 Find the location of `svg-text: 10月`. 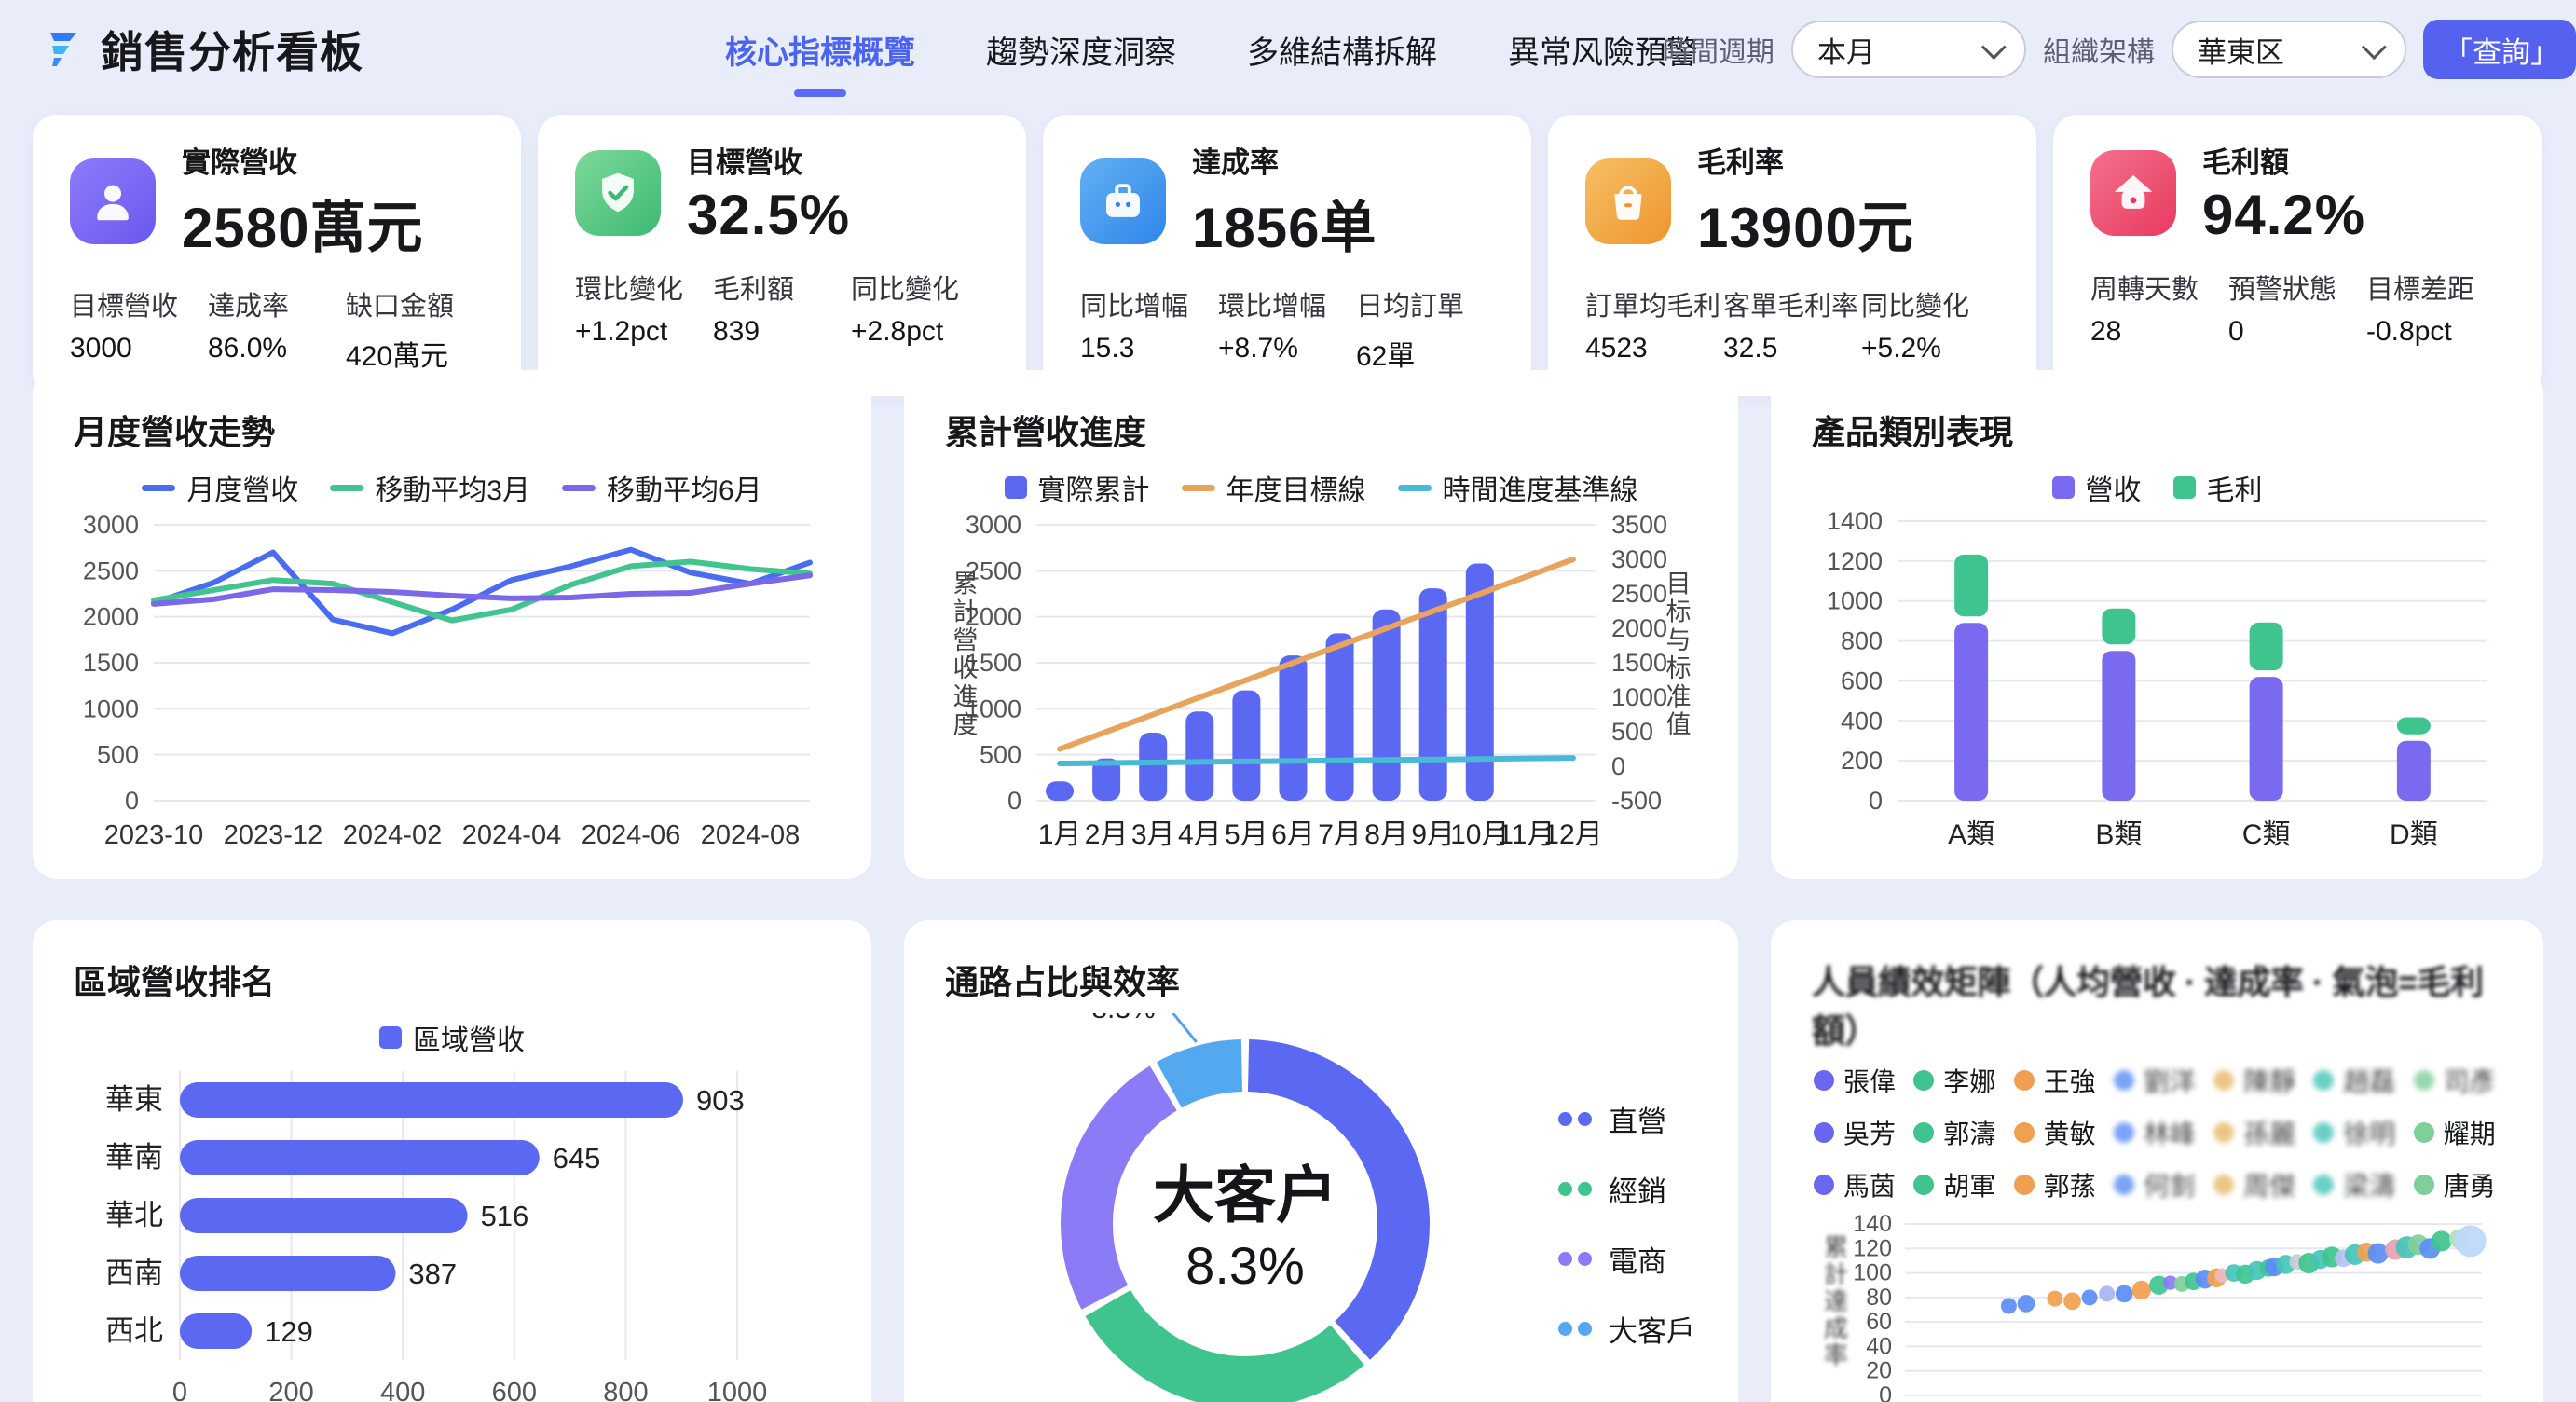

svg-text: 10月 is located at coordinates (1479, 834).